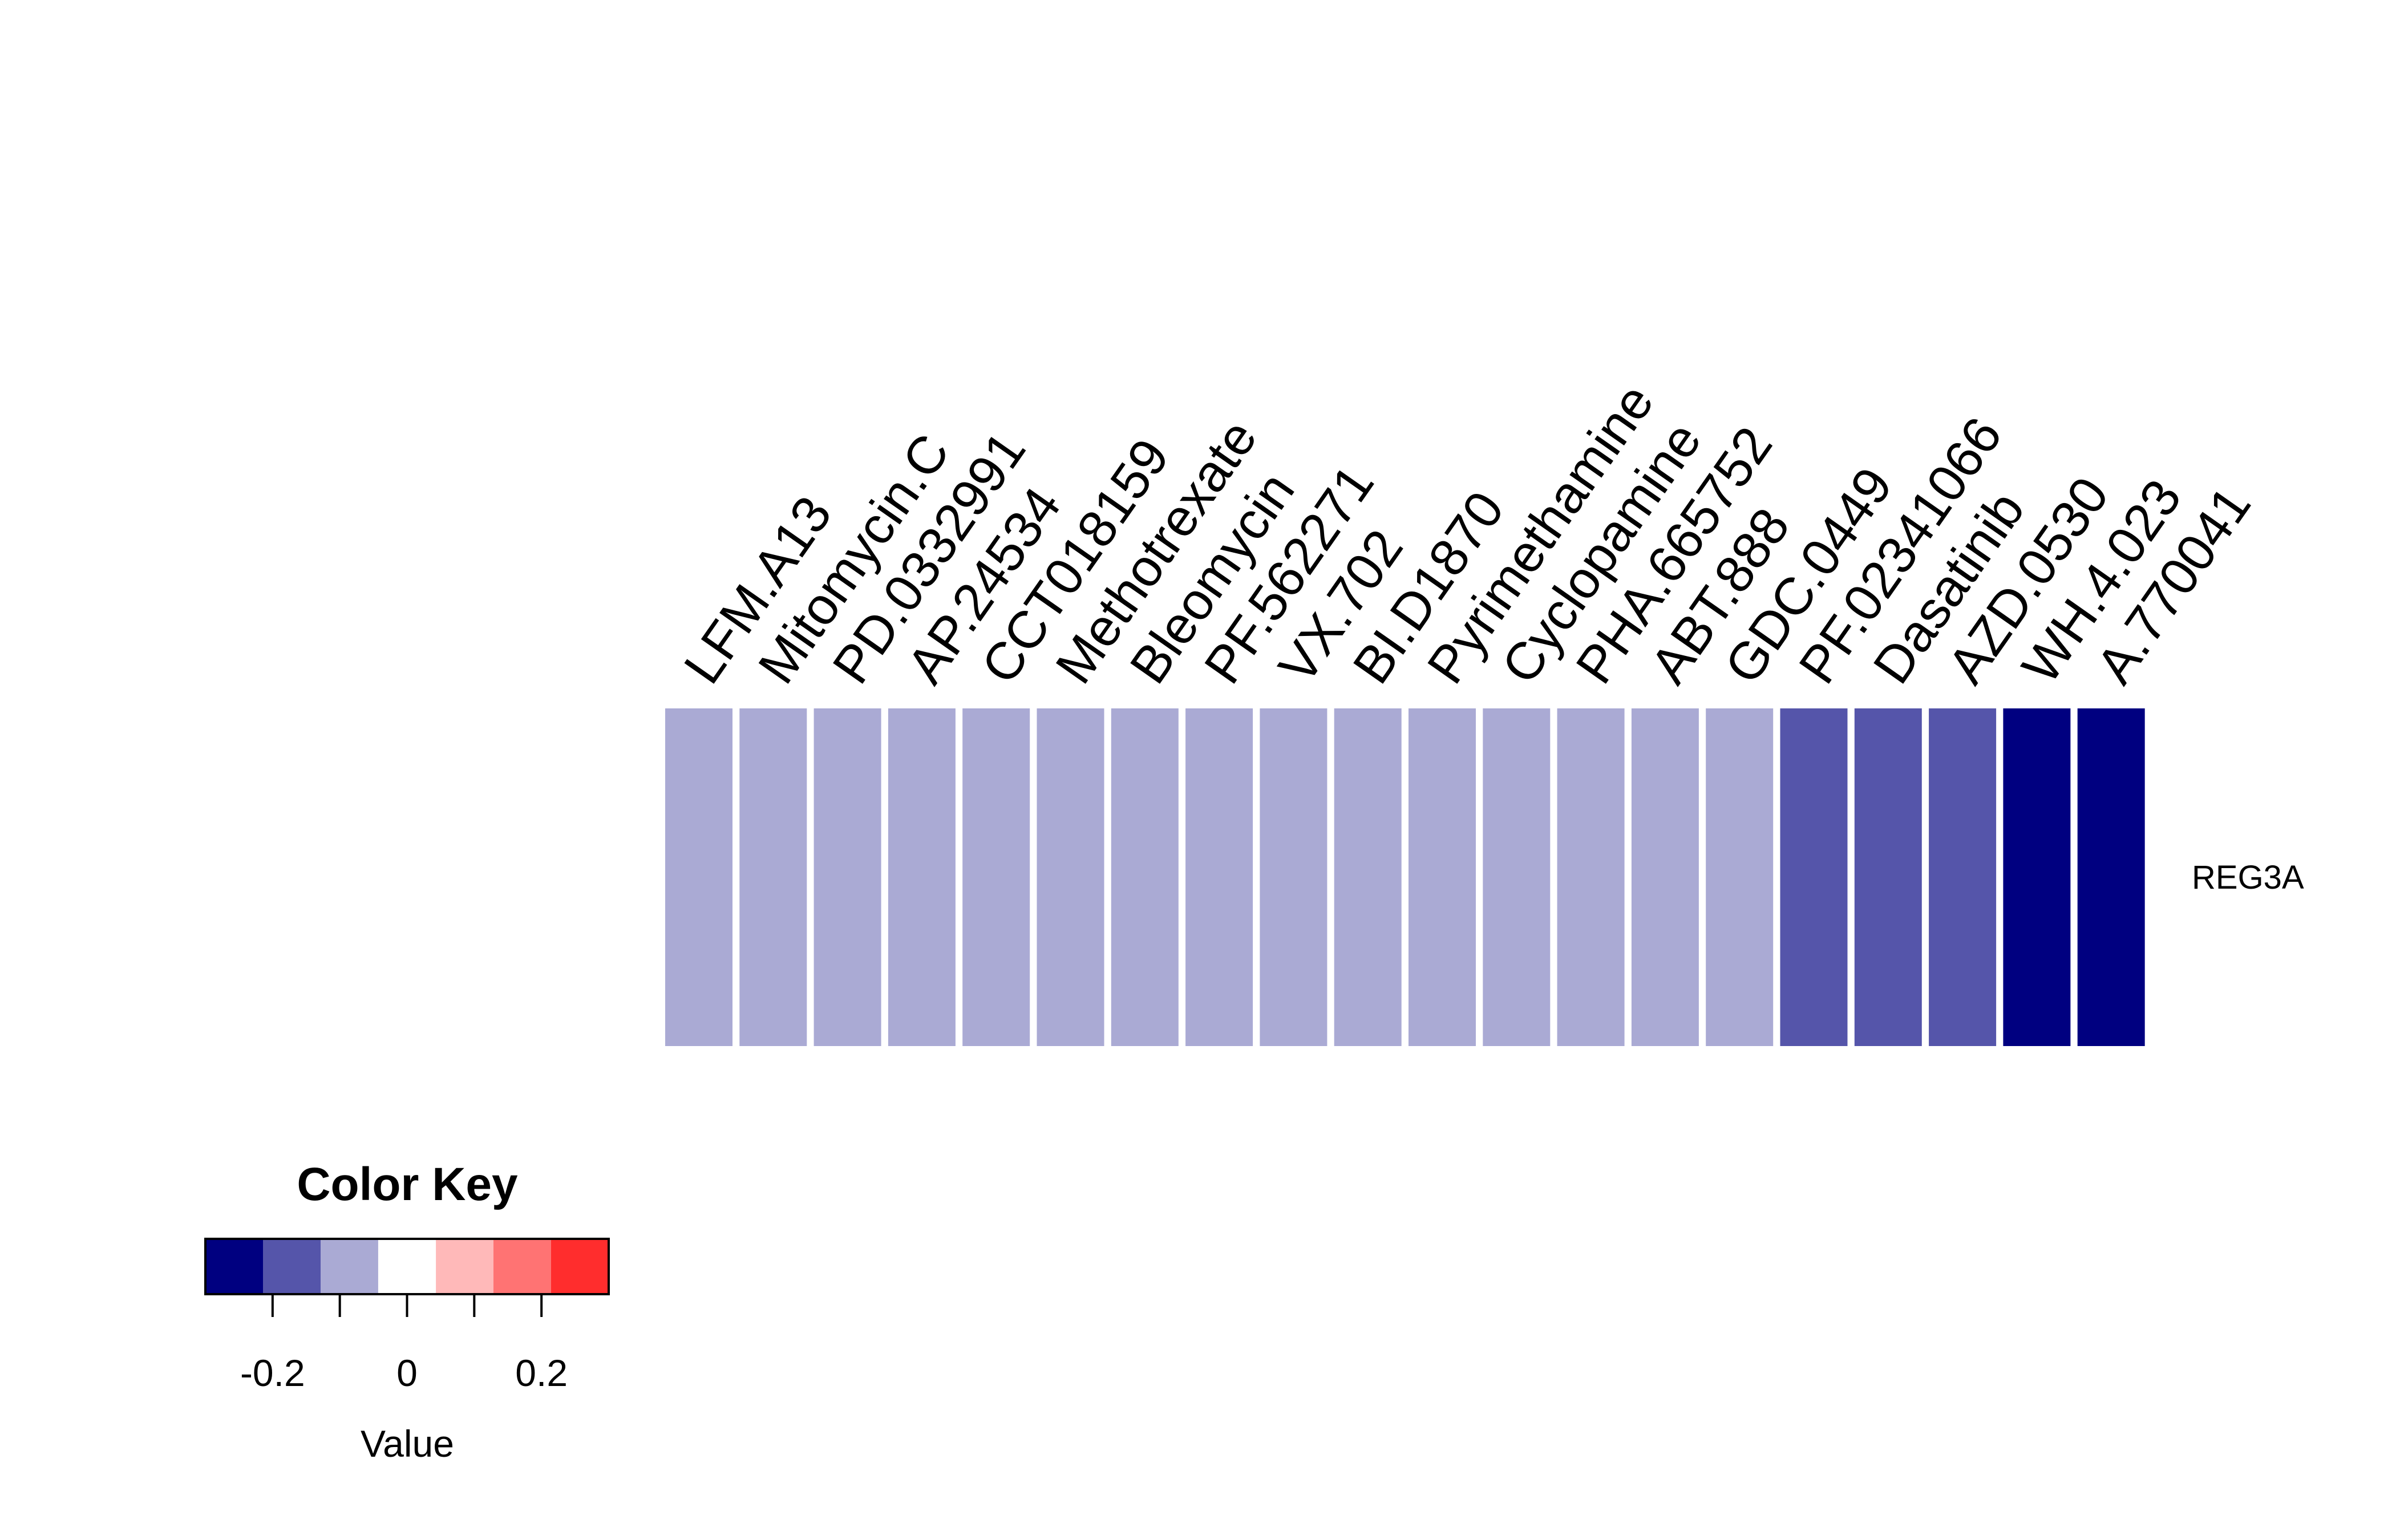 This screenshot has width=2396, height=1540. I want to click on color-key-tick-label: 0.2, so click(541, 1373).